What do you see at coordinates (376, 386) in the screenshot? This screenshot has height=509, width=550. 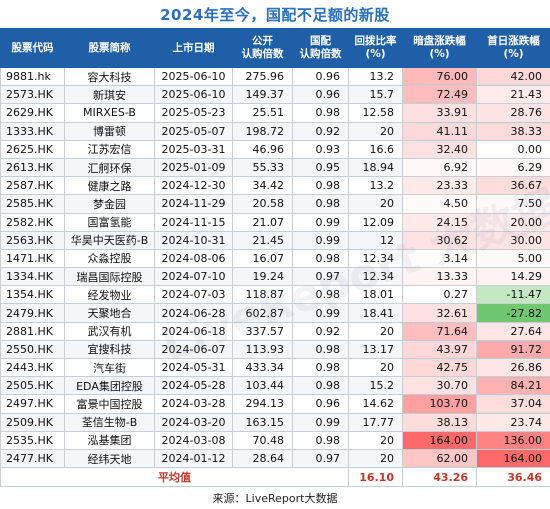 I see `clawback-ratio: 15.2` at bounding box center [376, 386].